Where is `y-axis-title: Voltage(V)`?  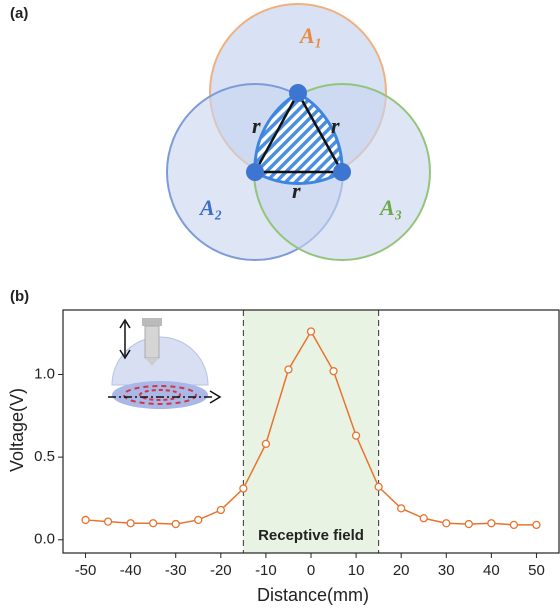 y-axis-title: Voltage(V) is located at coordinates (17, 430).